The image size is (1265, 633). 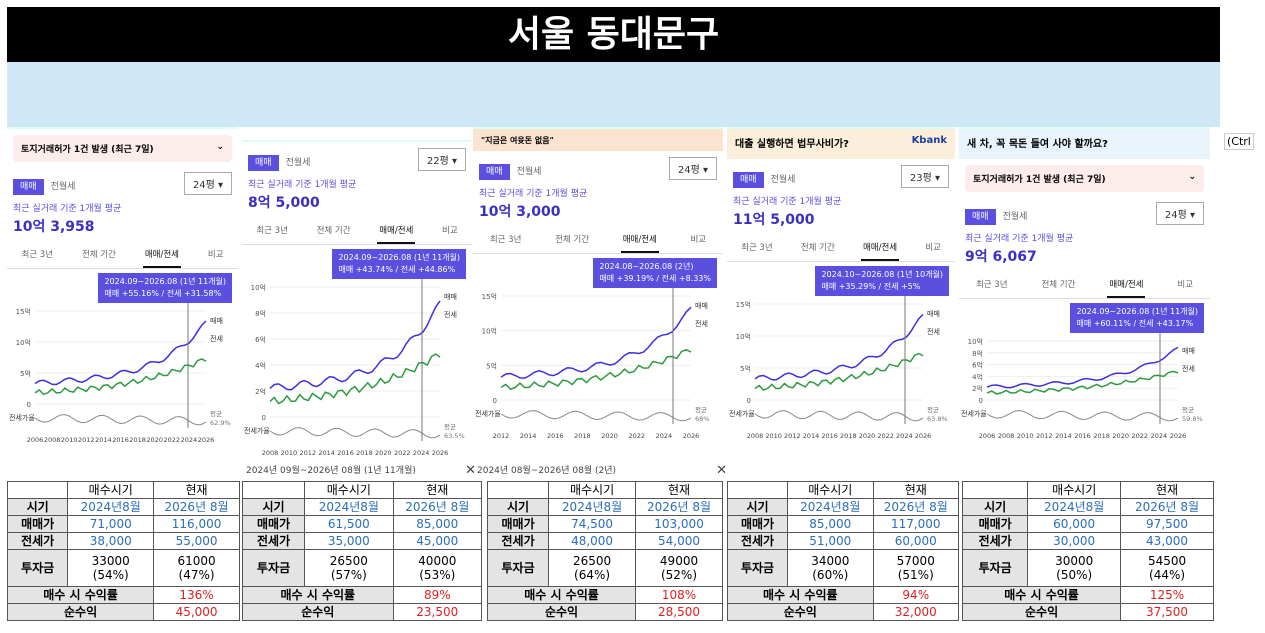 What do you see at coordinates (441, 159) in the screenshot?
I see `size-select: 22평 ▾` at bounding box center [441, 159].